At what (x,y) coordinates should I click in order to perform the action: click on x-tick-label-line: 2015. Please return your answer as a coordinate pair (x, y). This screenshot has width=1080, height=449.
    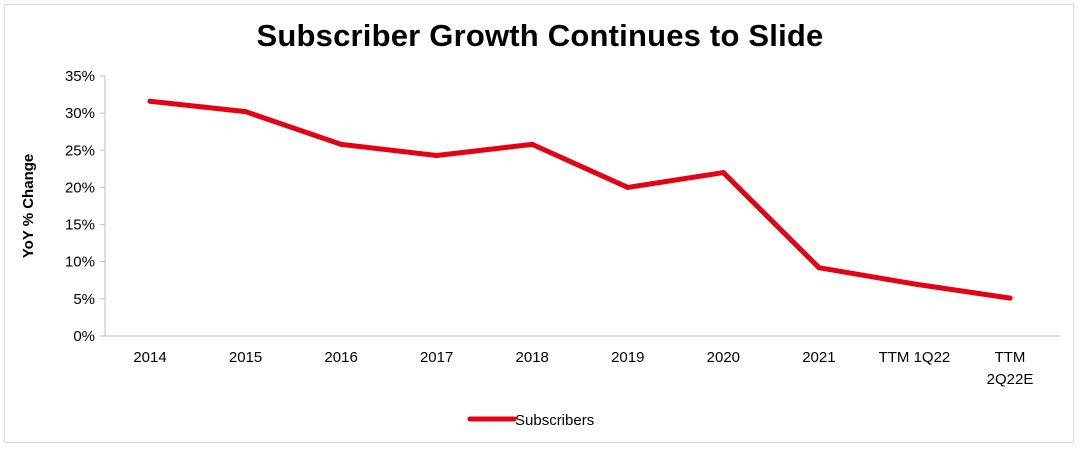
    Looking at the image, I should click on (245, 357).